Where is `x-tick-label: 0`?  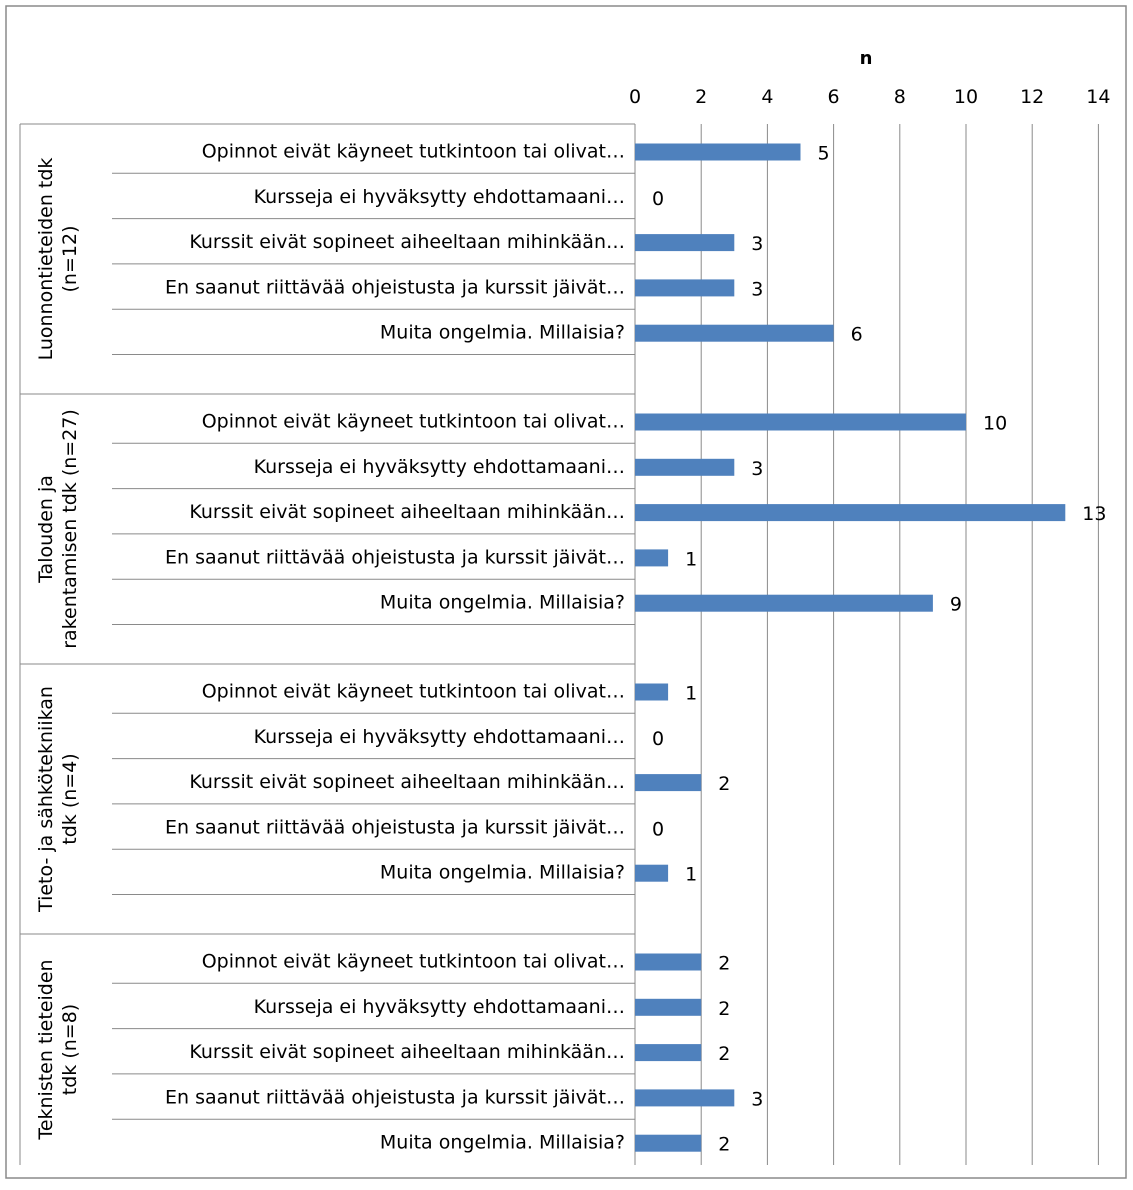 x-tick-label: 0 is located at coordinates (635, 97).